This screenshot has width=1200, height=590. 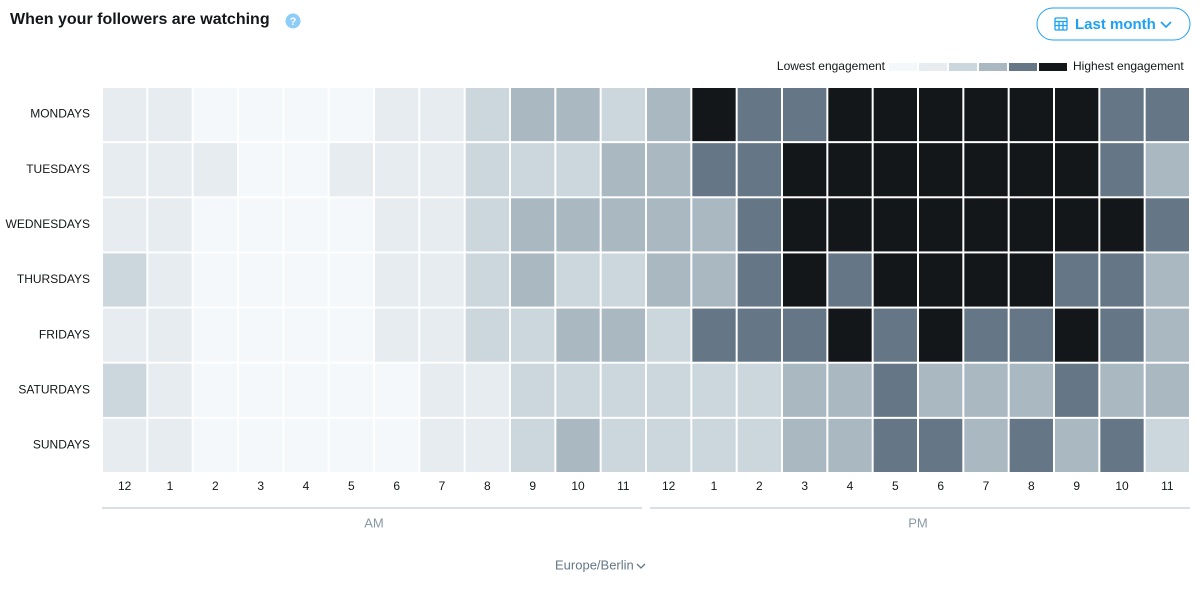 I want to click on row-label: WEDNESDAYS, so click(x=48, y=224).